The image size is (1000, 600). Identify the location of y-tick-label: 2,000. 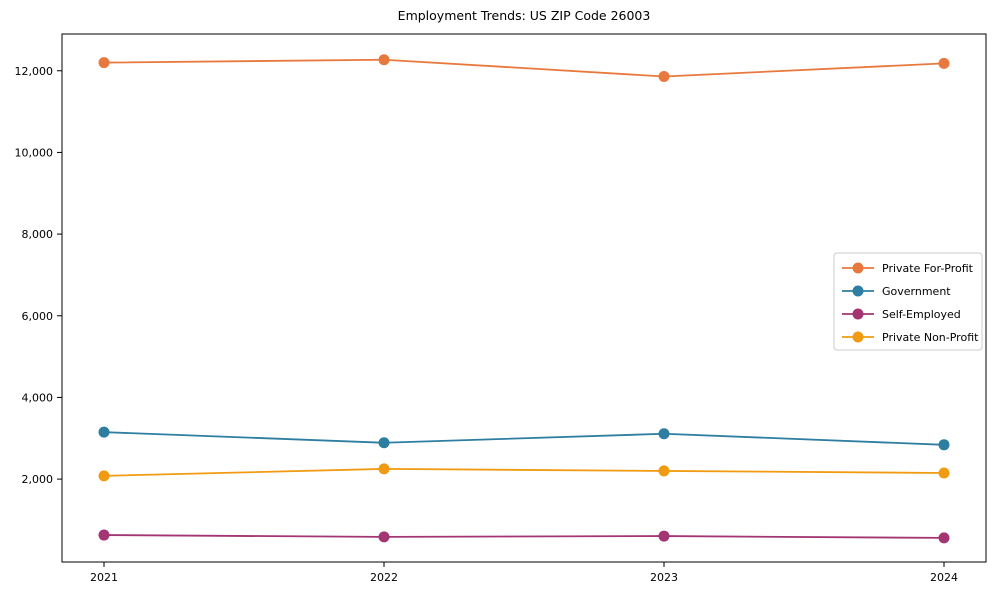
(38, 479).